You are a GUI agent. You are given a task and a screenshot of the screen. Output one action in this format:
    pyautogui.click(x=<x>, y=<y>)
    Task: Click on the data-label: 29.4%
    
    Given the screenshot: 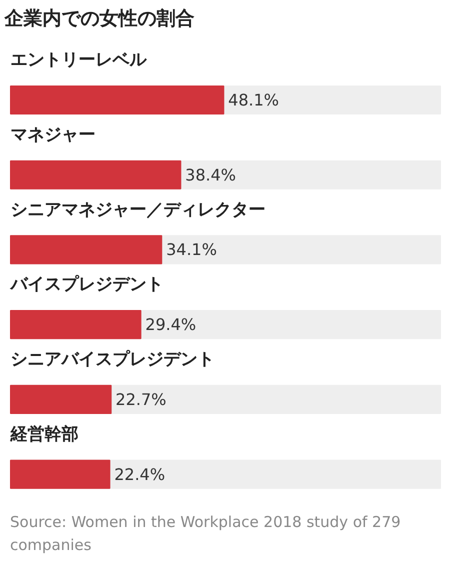 What is the action you would take?
    pyautogui.click(x=170, y=324)
    